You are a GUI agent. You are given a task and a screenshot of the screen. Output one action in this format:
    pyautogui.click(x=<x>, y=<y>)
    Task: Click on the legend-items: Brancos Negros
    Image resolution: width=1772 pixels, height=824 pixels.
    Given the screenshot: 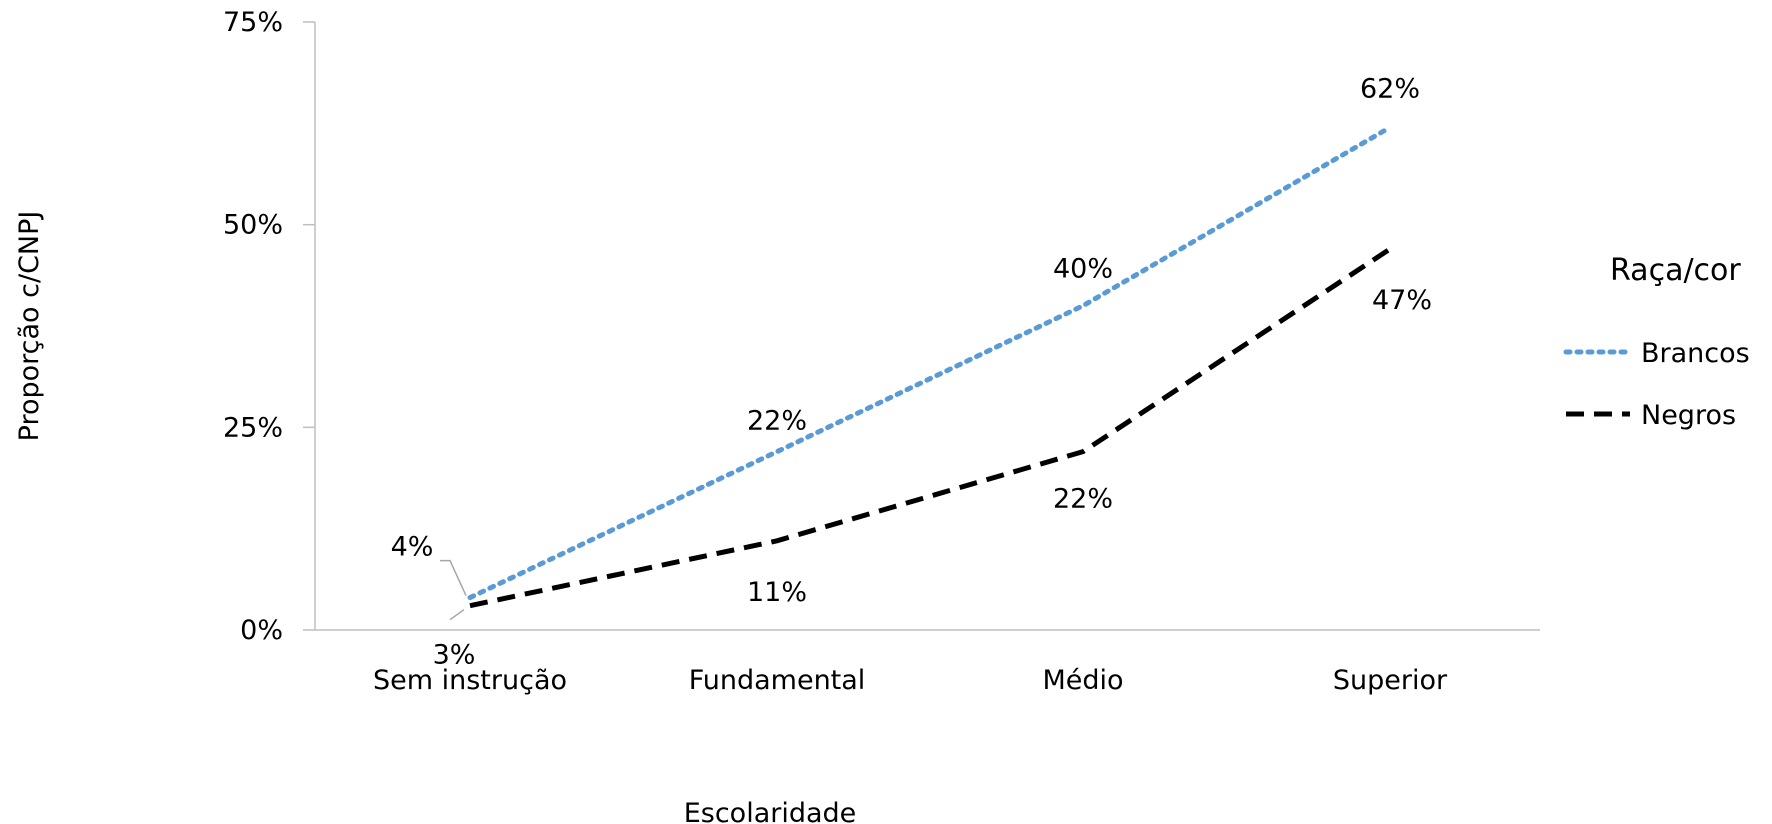 What is the action you would take?
    pyautogui.click(x=1656, y=384)
    